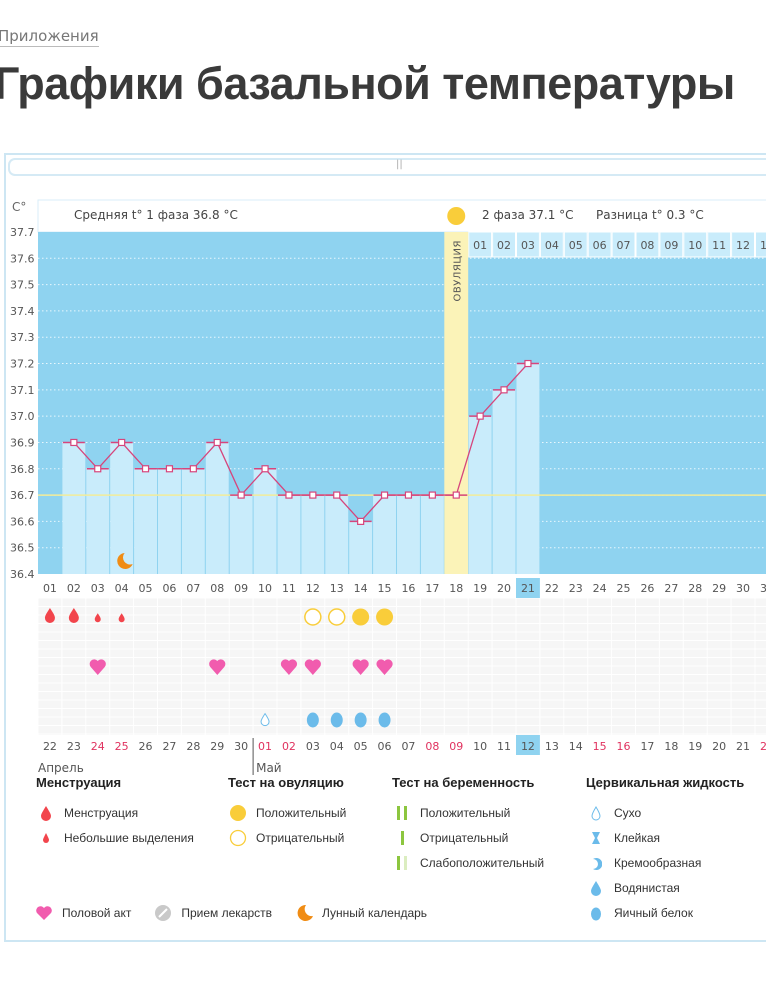 The width and height of the screenshot is (766, 1000). Describe the element at coordinates (22, 574) in the screenshot. I see `y-tick-label: 36.4` at that location.